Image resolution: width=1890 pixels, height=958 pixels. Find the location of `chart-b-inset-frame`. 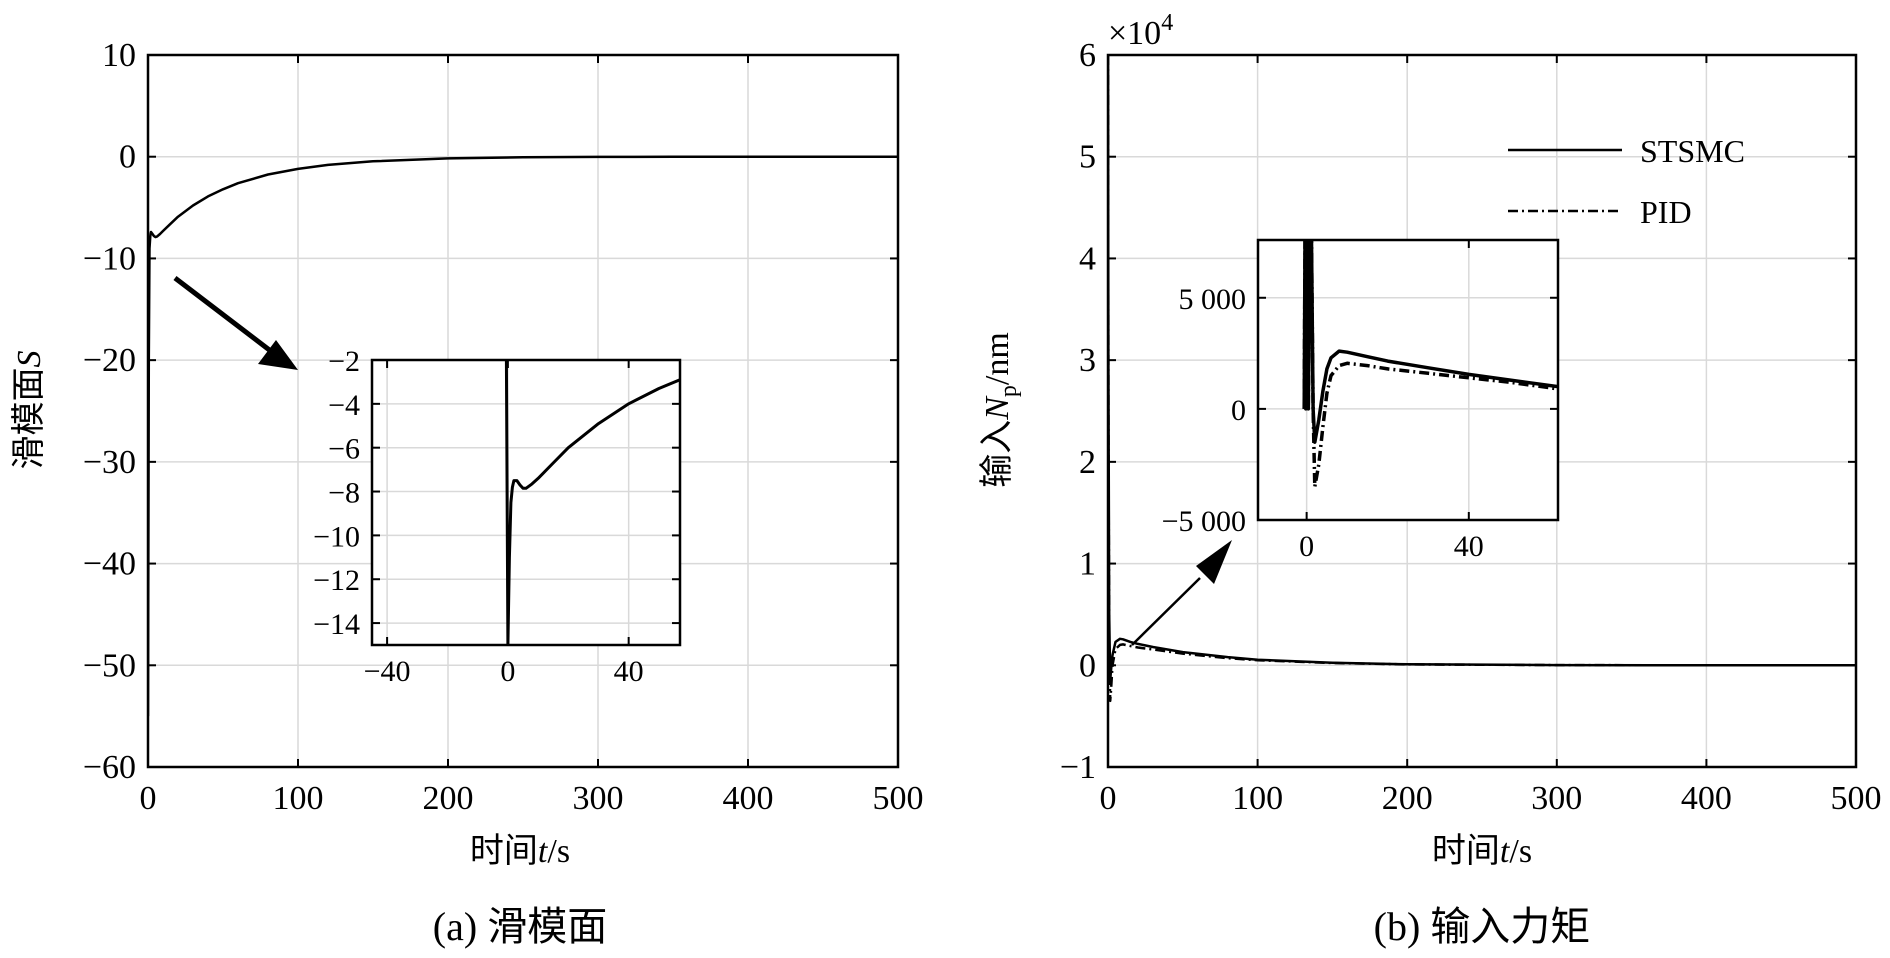

chart-b-inset-frame is located at coordinates (1408, 380).